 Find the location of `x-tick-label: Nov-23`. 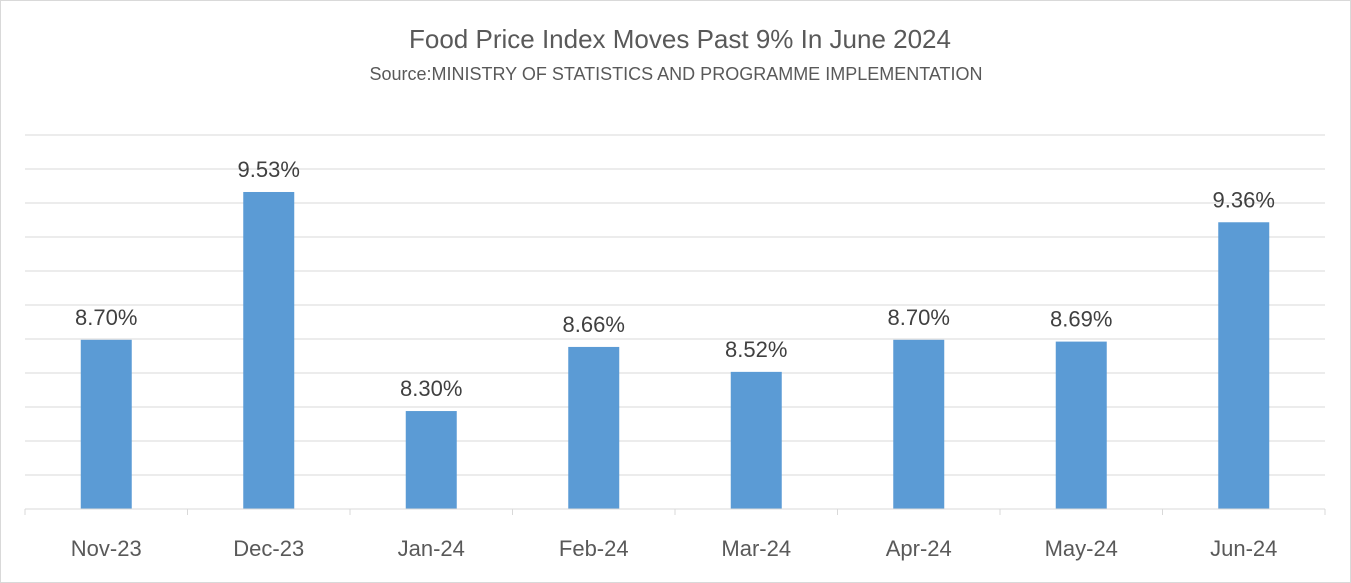

x-tick-label: Nov-23 is located at coordinates (106, 548).